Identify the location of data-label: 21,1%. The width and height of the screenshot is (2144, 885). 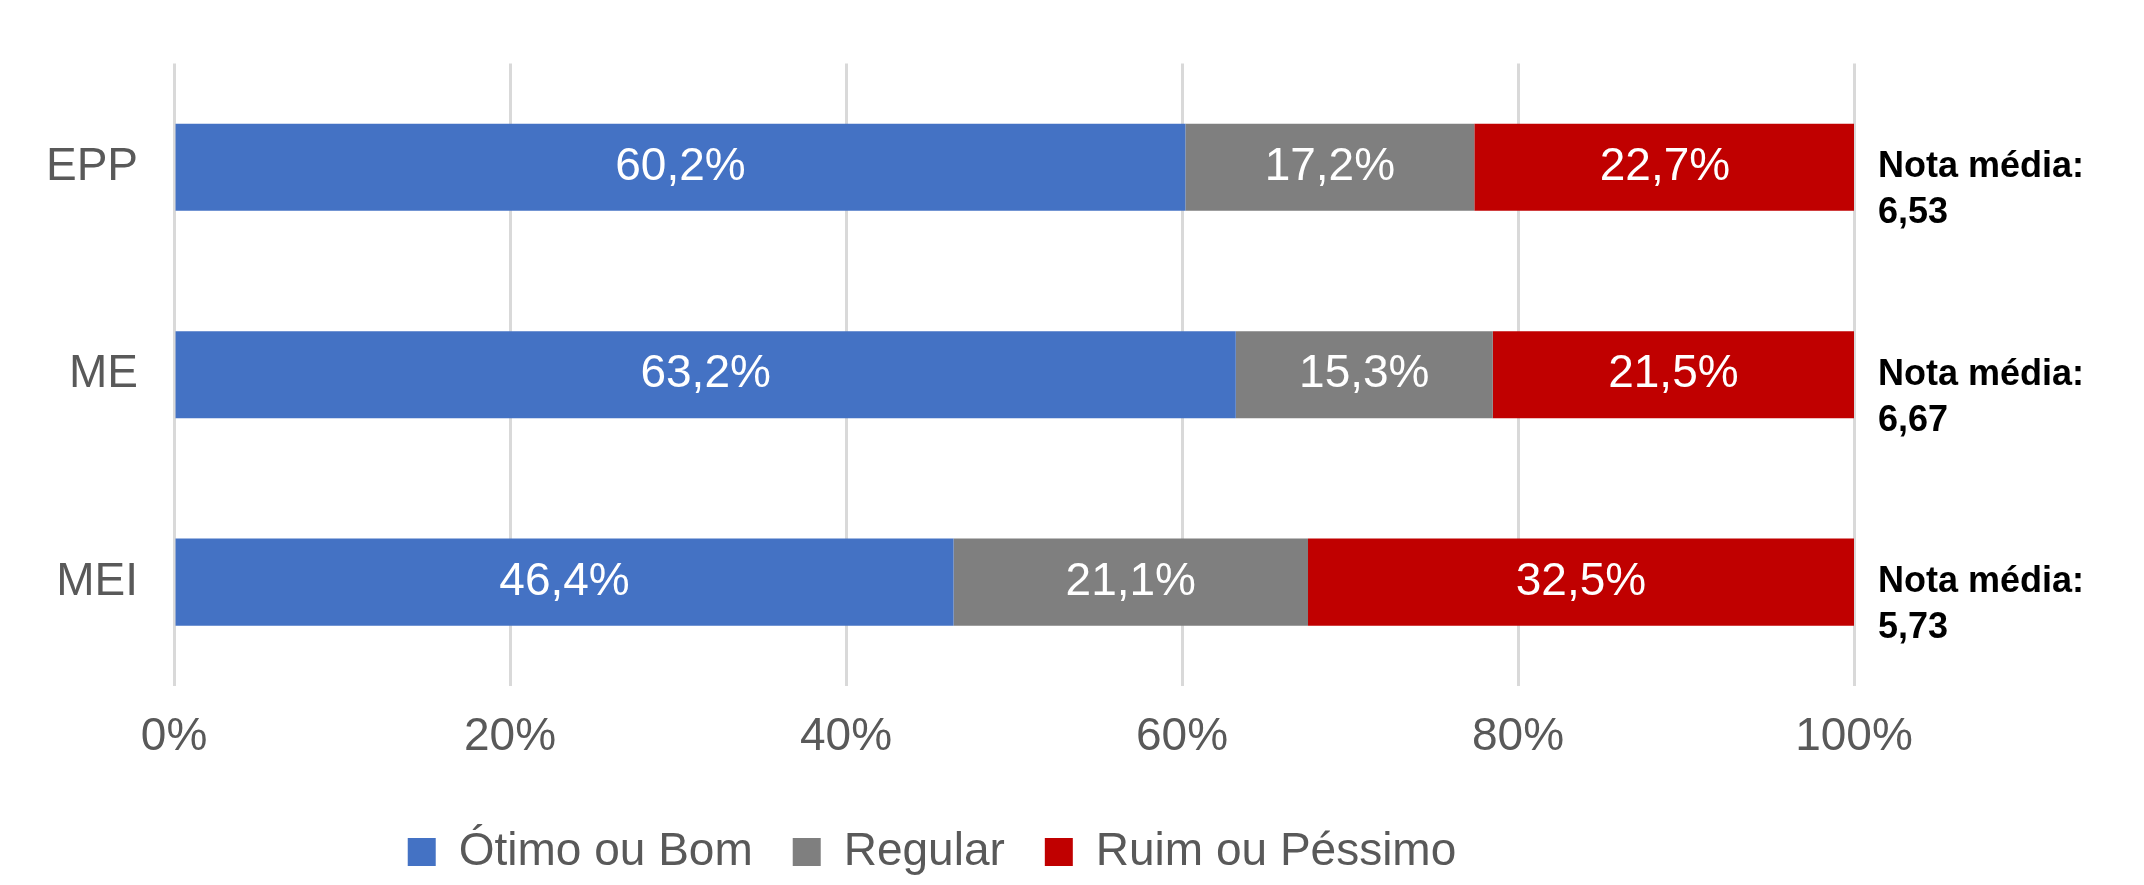
(1130, 578).